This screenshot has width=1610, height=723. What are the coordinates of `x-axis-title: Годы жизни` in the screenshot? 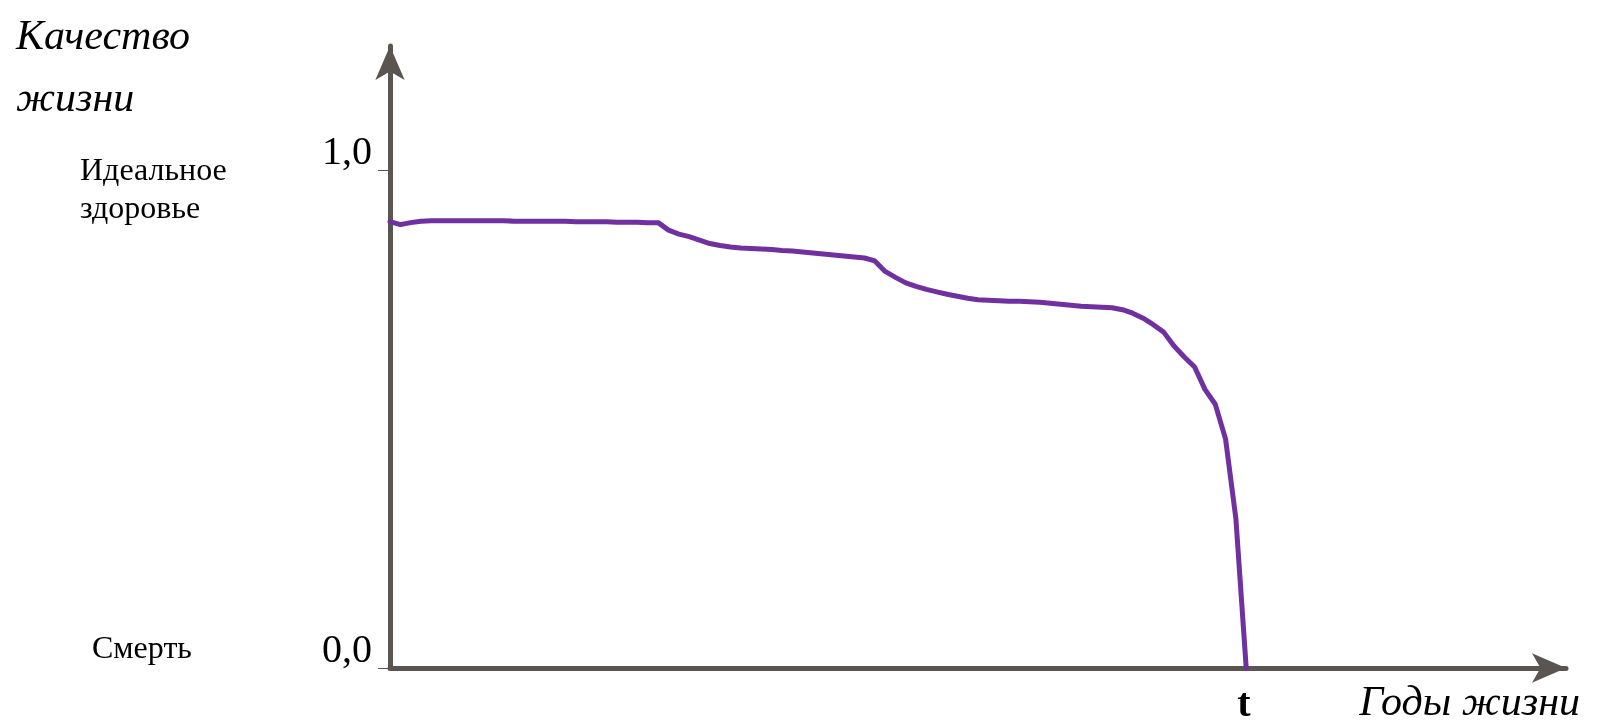 It's located at (1469, 700).